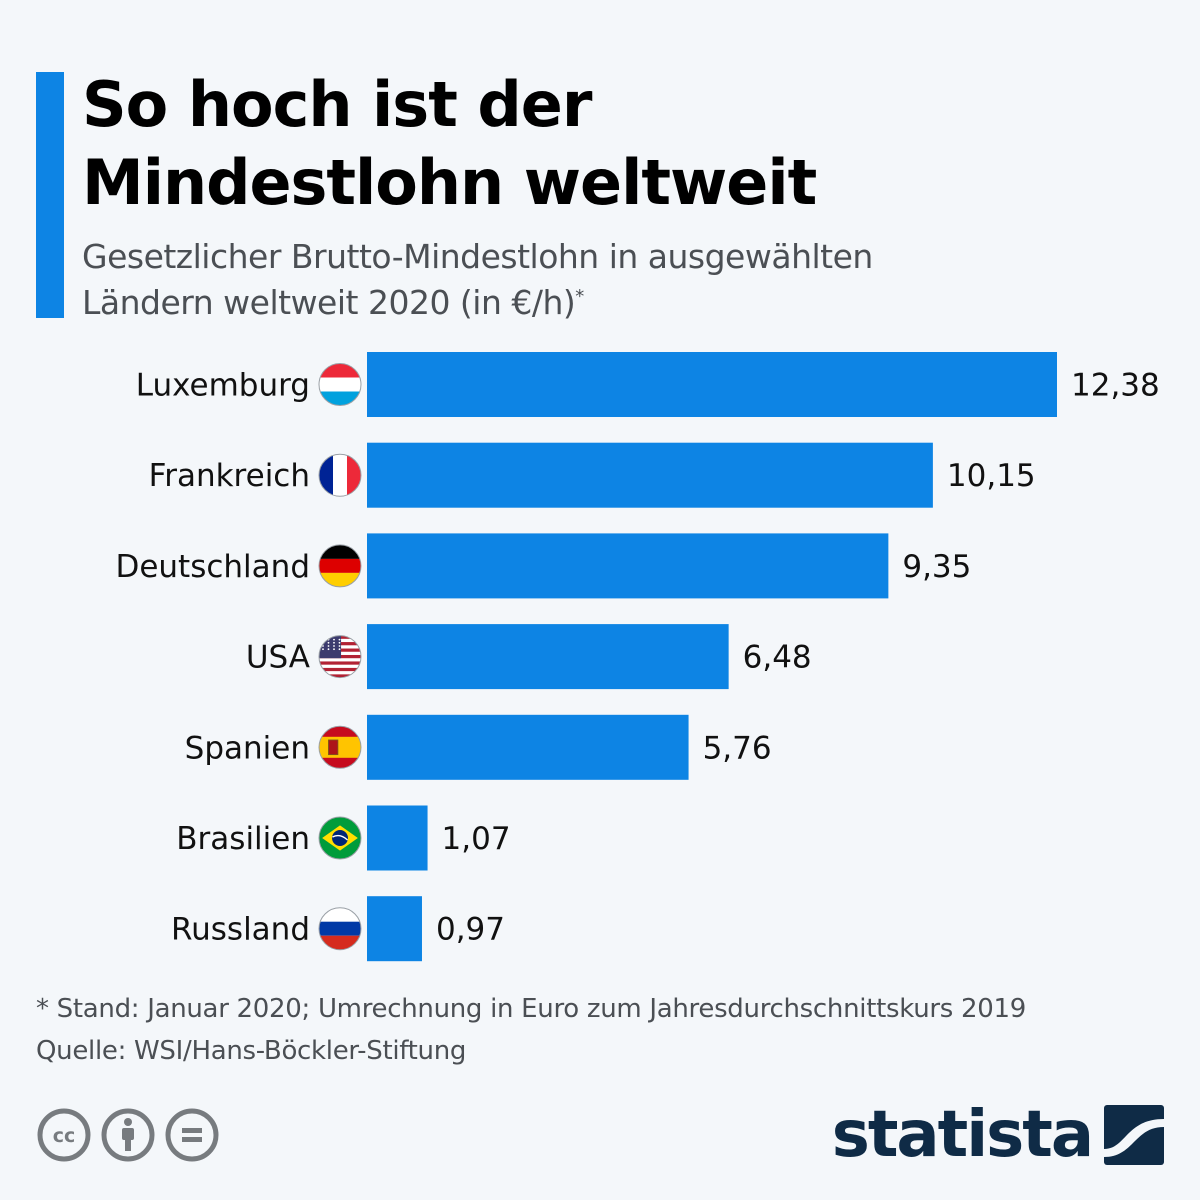 This screenshot has width=1200, height=1200. Describe the element at coordinates (192, 1135) in the screenshot. I see `no-derivatives-icon` at that location.